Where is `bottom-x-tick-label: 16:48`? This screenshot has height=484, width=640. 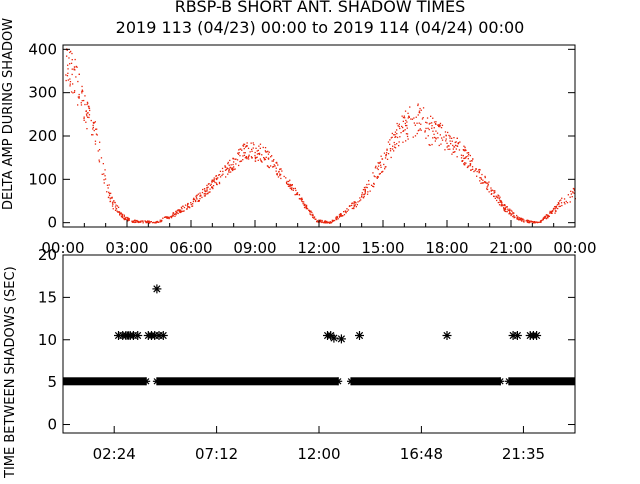 bottom-x-tick-label: 16:48 is located at coordinates (421, 454).